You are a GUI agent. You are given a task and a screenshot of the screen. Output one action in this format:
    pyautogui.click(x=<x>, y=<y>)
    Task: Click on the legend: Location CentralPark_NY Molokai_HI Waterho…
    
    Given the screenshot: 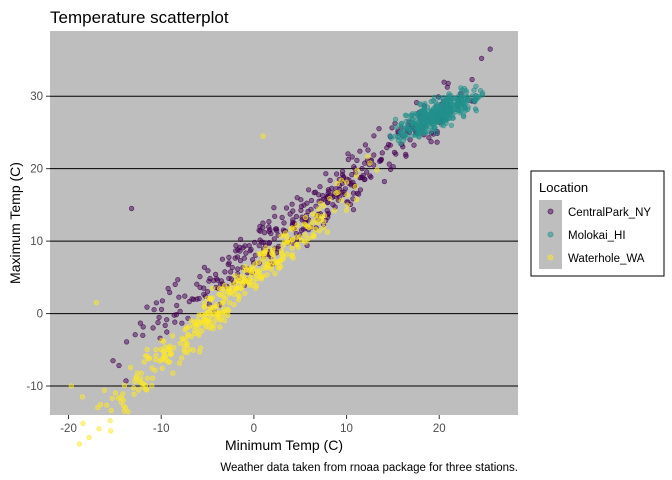 What is the action you would take?
    pyautogui.click(x=597, y=223)
    